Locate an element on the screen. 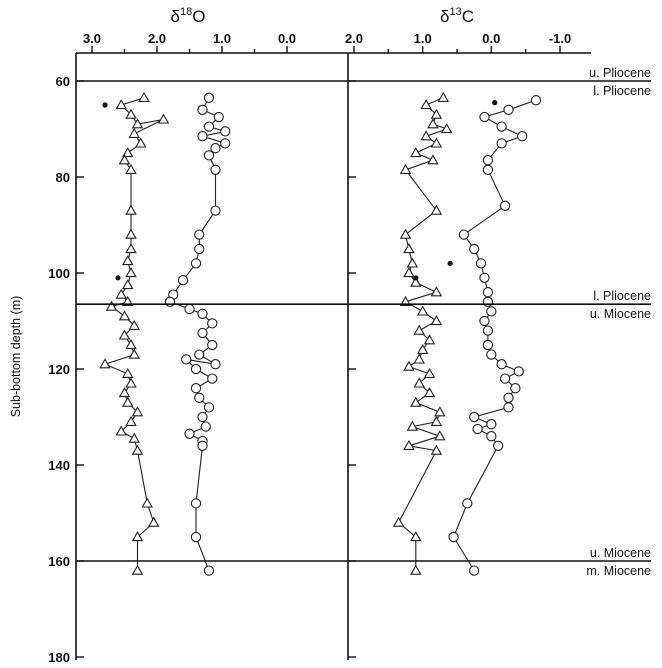 This screenshot has width=662, height=668. panel-d18O-isolated-point is located at coordinates (118, 278).